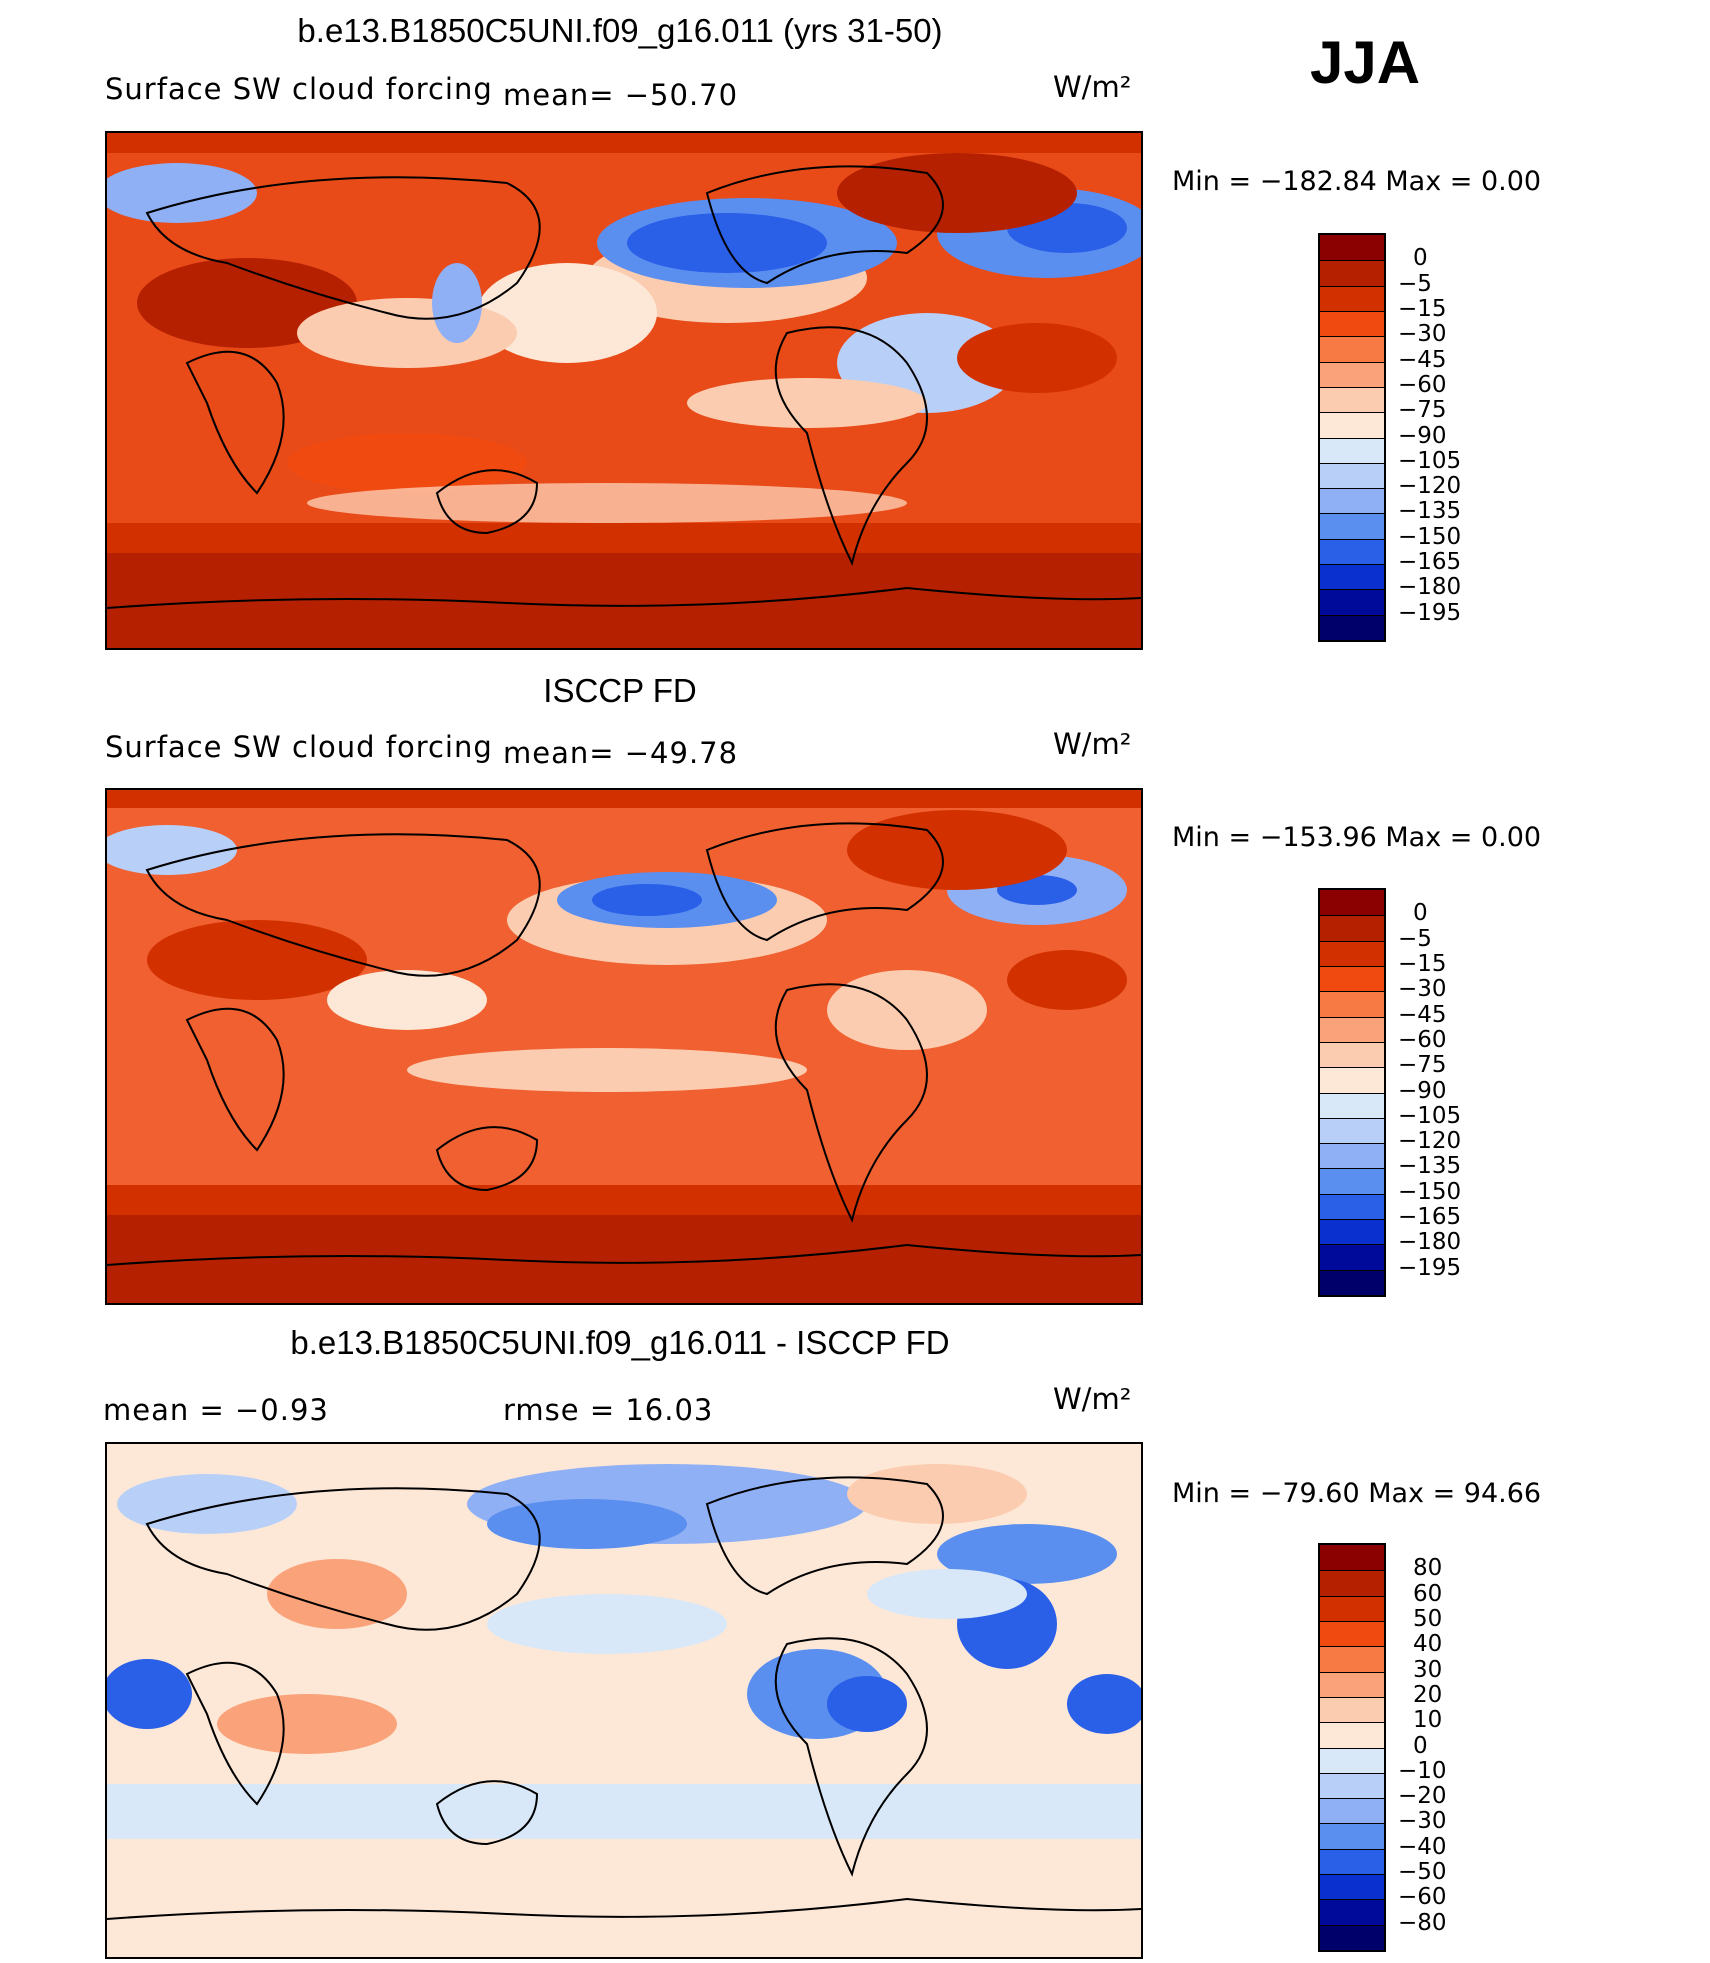 This screenshot has height=1963, width=1710. I want to click on panel-3-title: b.e13.B1850C5UNI.f09_g16.011 - ISCCP FD, so click(620, 1342).